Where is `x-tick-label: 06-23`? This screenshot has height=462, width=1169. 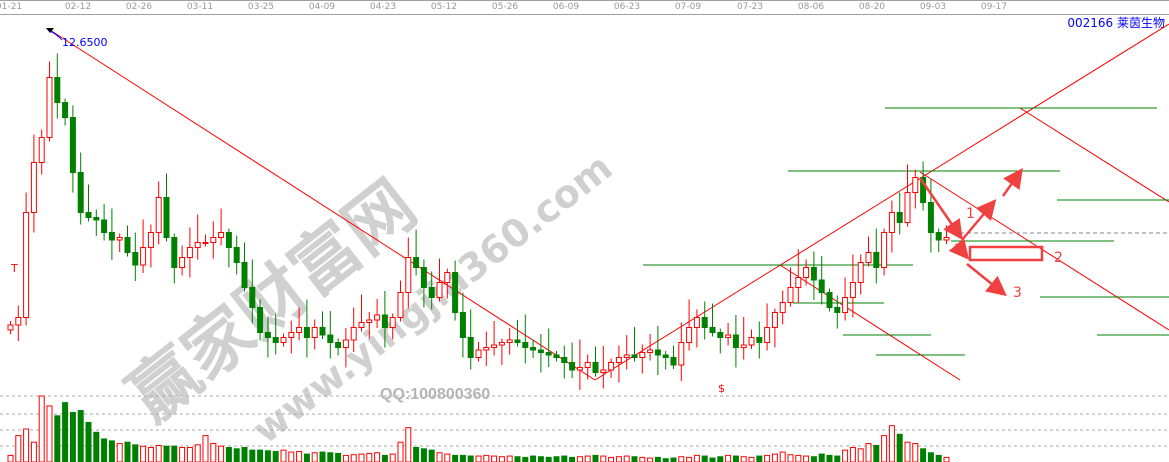
x-tick-label: 06-23 is located at coordinates (627, 7).